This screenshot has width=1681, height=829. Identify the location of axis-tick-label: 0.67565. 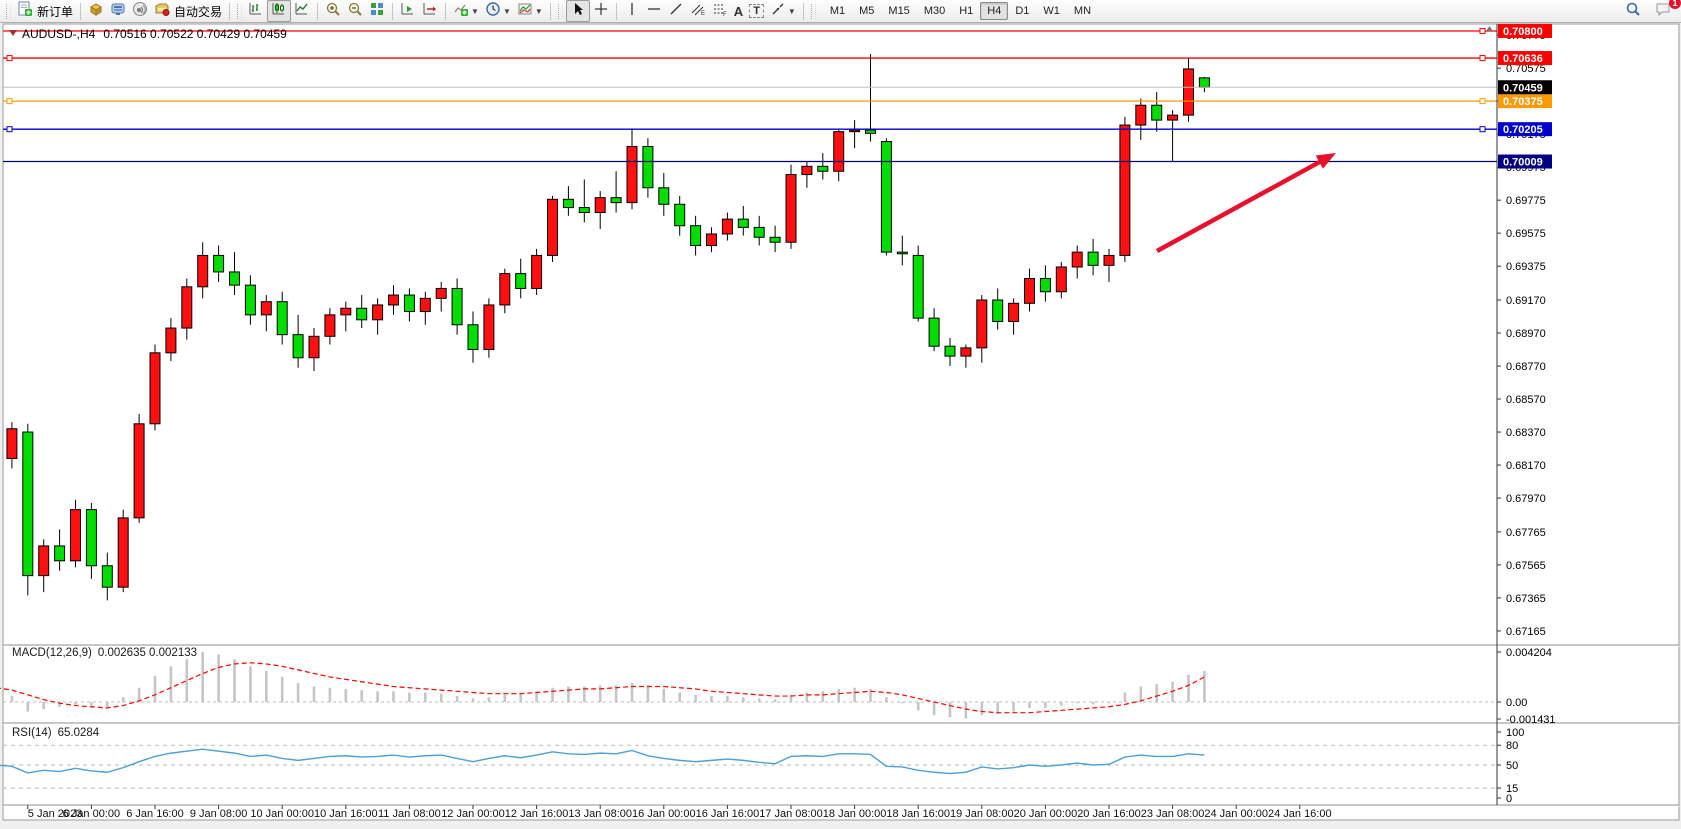
(1526, 566).